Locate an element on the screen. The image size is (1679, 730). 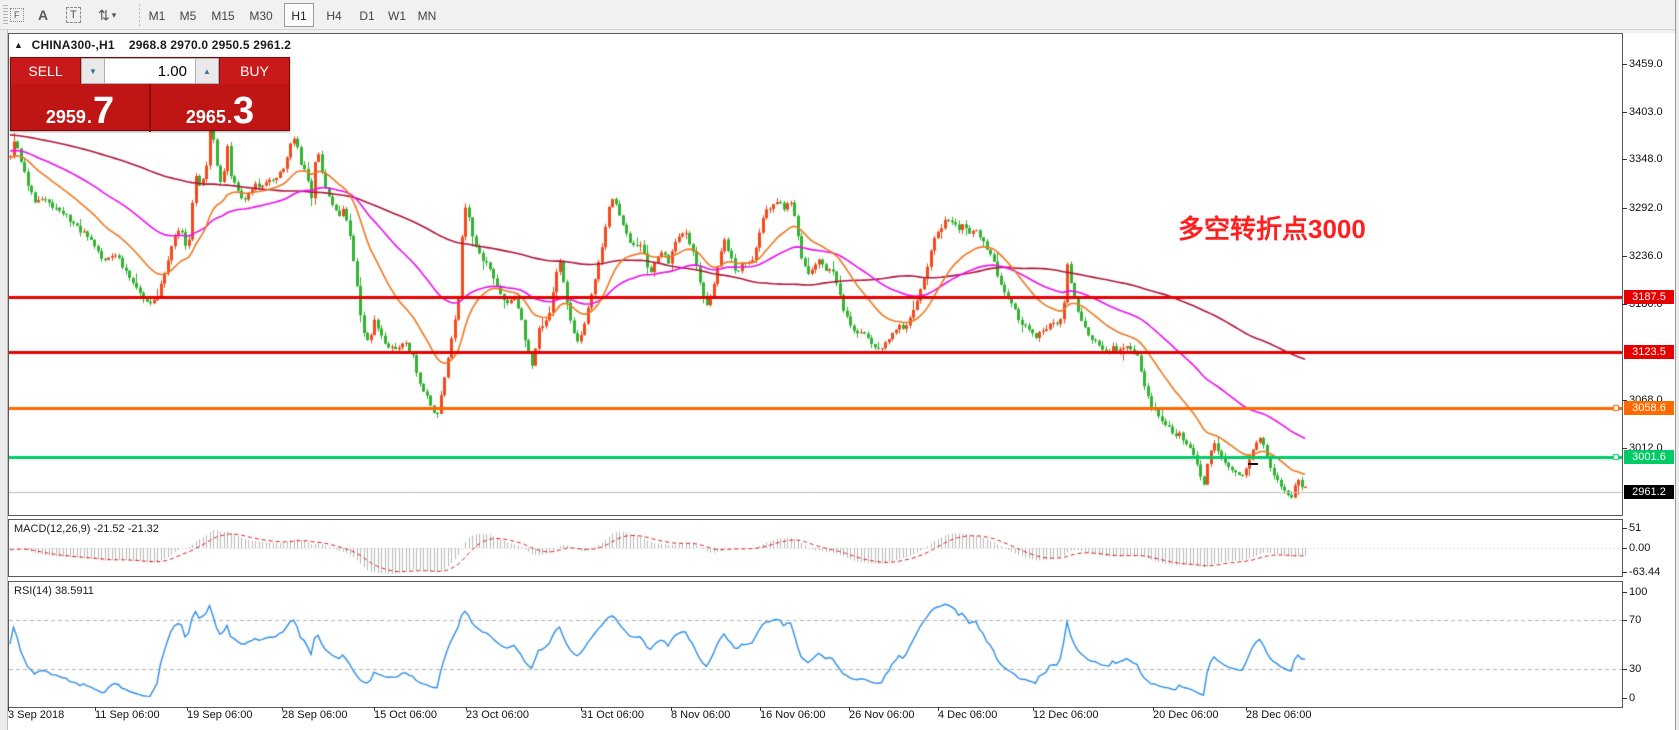
macd-scale-label: 51 is located at coordinates (1635, 528).